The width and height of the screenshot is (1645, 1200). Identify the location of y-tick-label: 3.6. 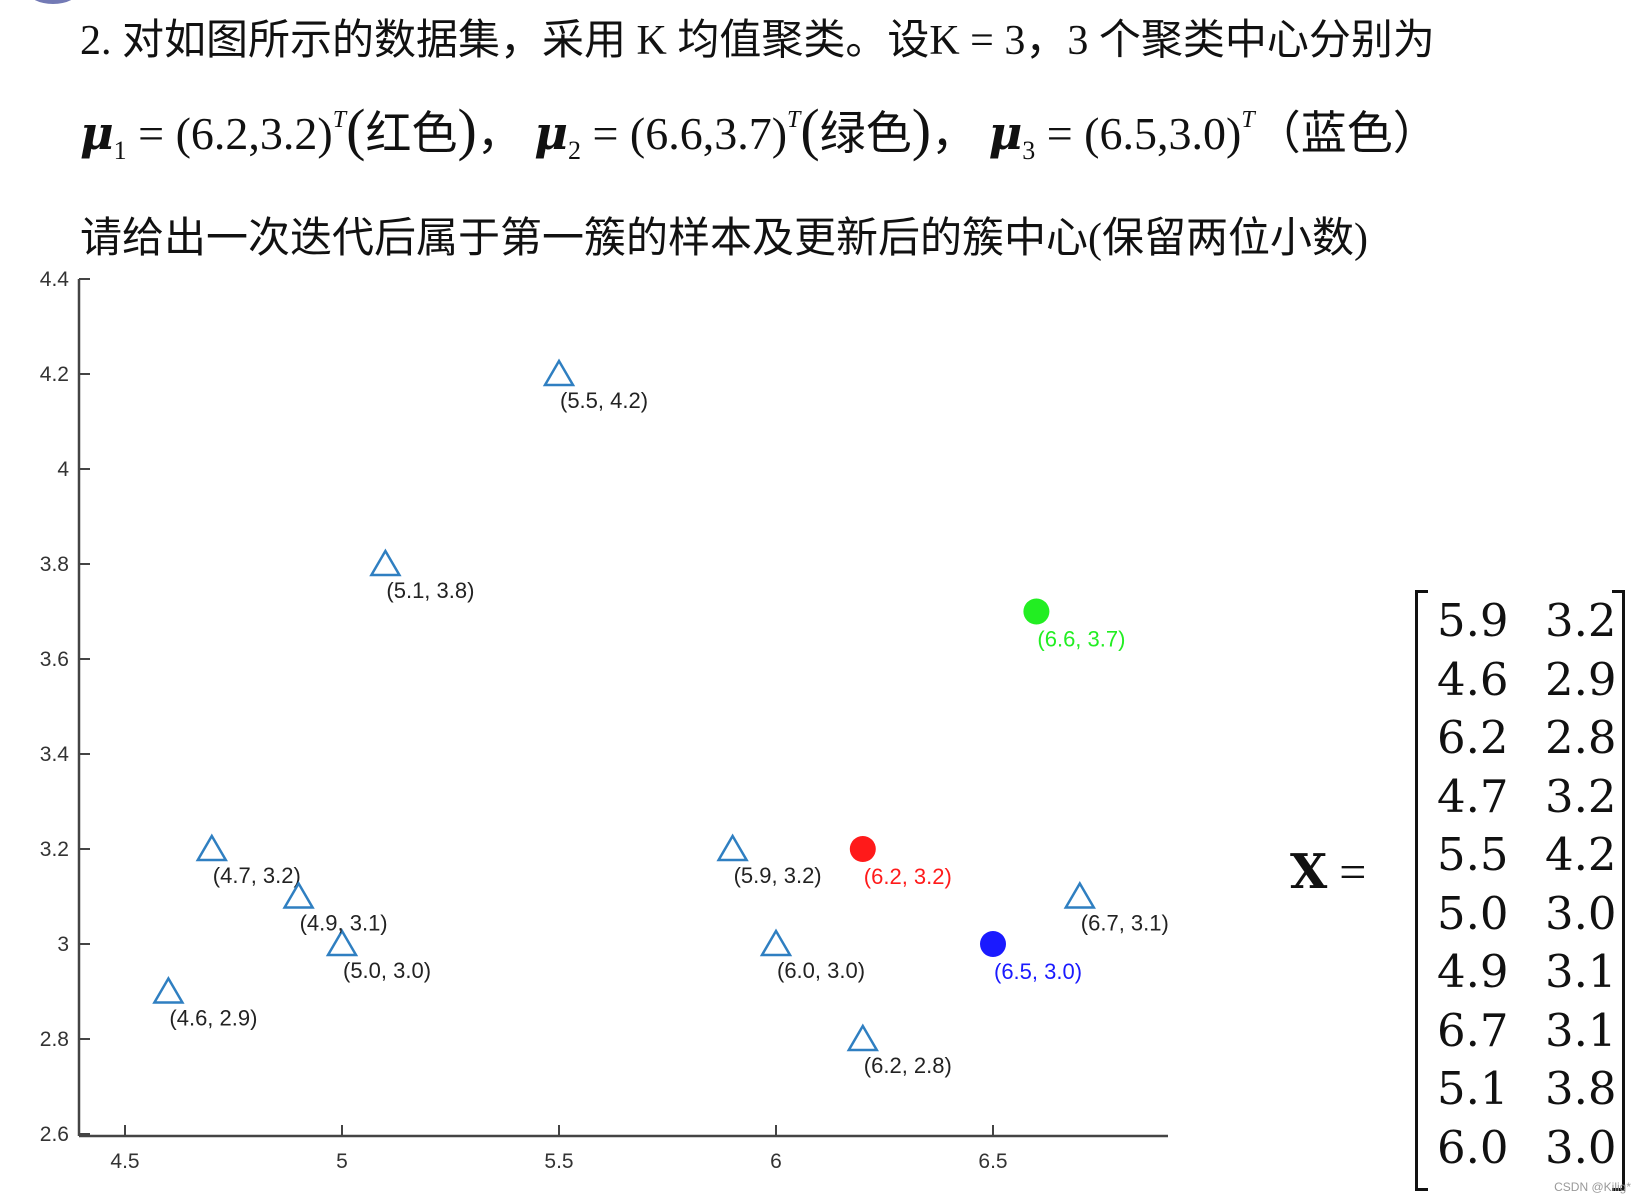
(54, 659).